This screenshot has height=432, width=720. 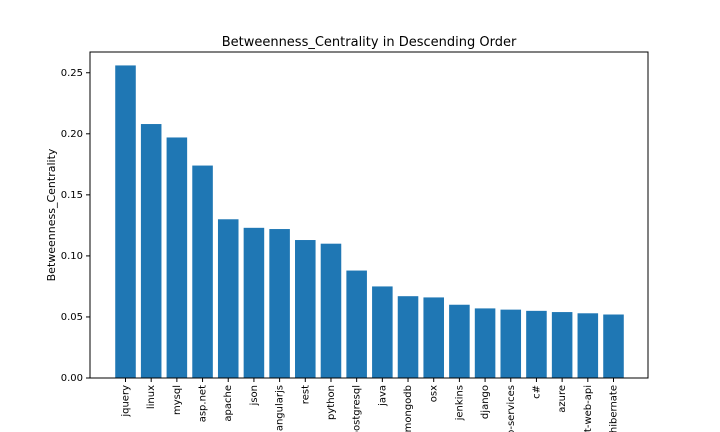 What do you see at coordinates (228, 298) in the screenshot?
I see `bar-apache` at bounding box center [228, 298].